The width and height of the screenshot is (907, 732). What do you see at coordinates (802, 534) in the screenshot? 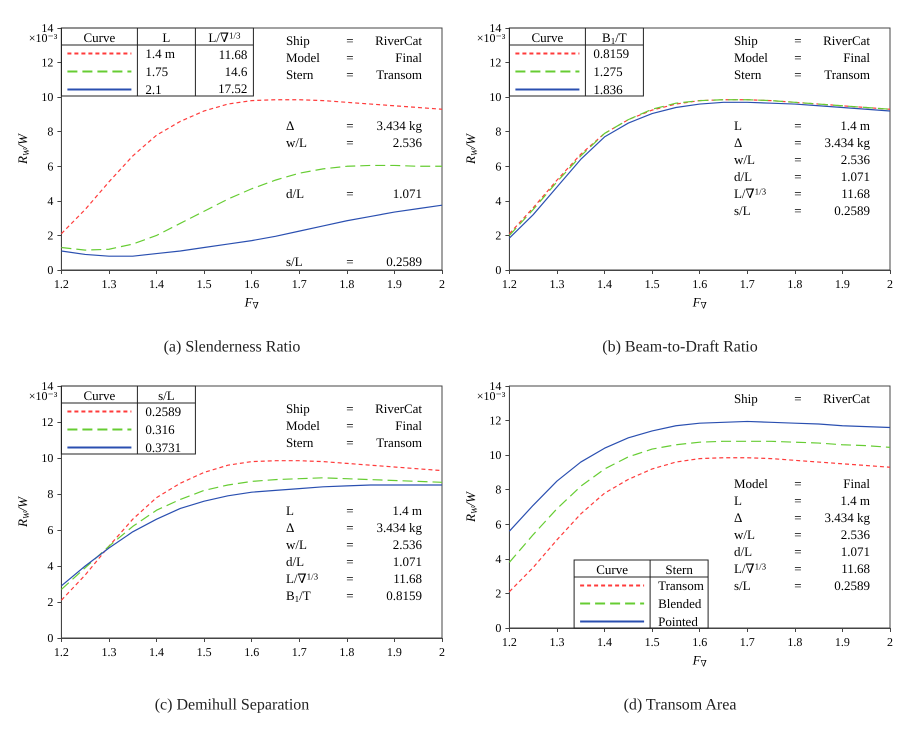
I see `text: w/L = 2.536` at bounding box center [802, 534].